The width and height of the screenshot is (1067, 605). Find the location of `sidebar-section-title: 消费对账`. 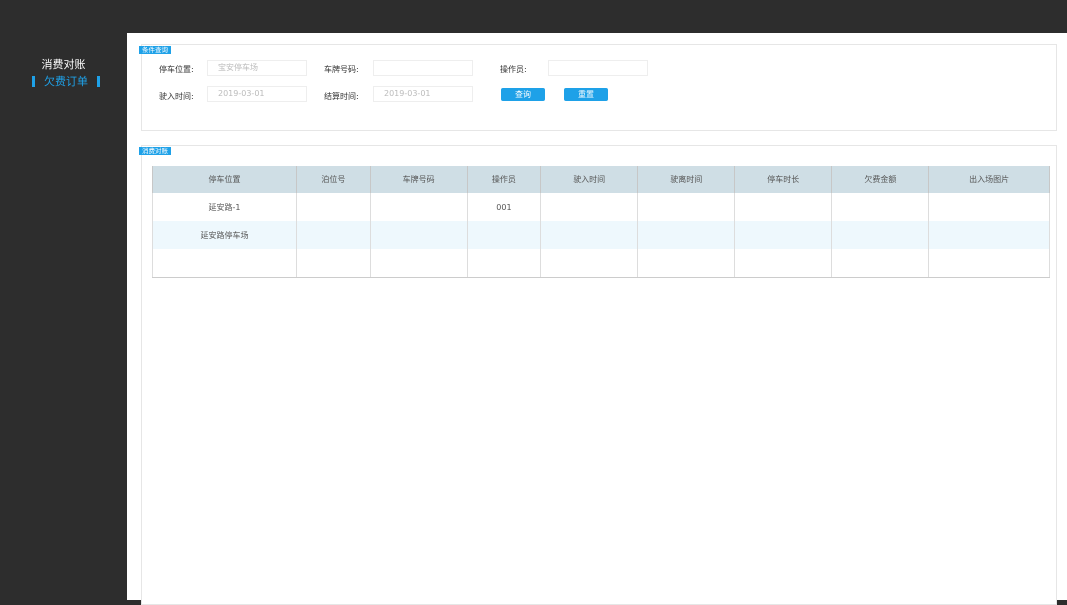

sidebar-section-title: 消费对账 is located at coordinates (63, 64).